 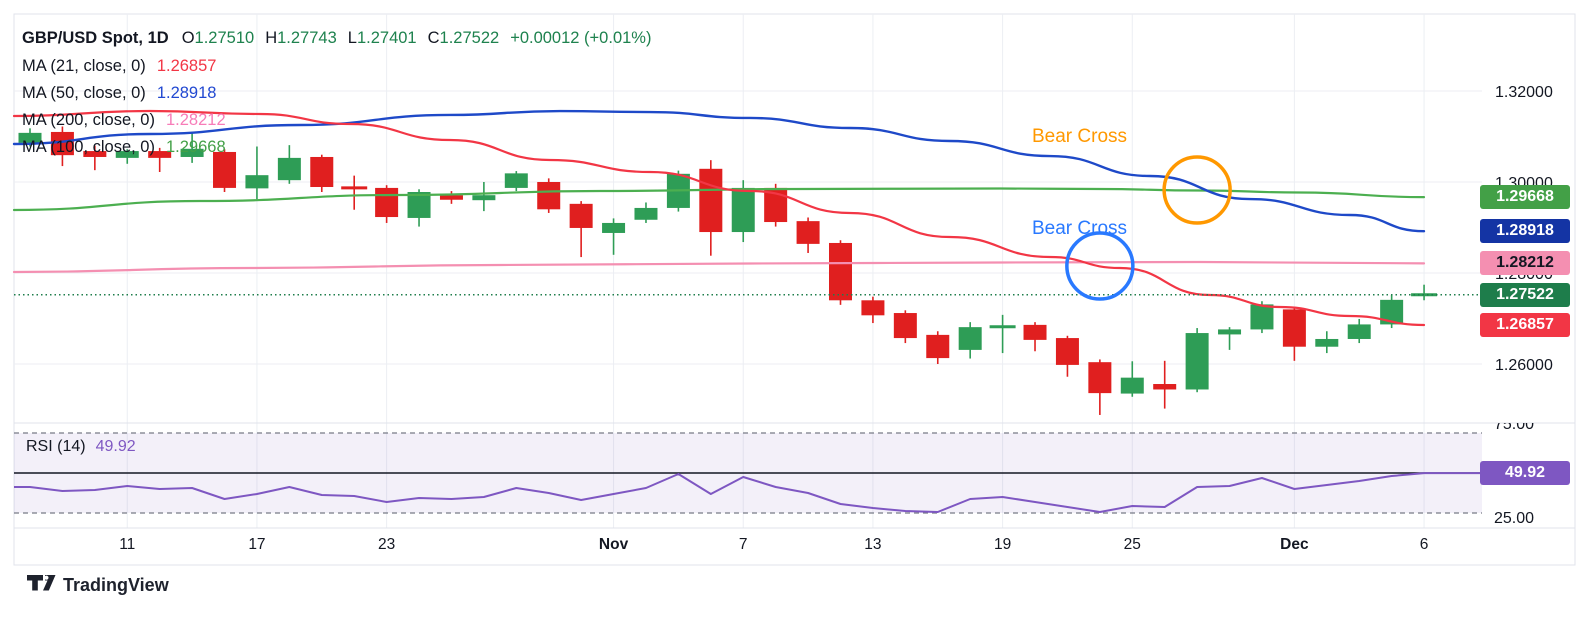 I want to click on tradingview-attribution: TradingView, so click(x=98, y=585).